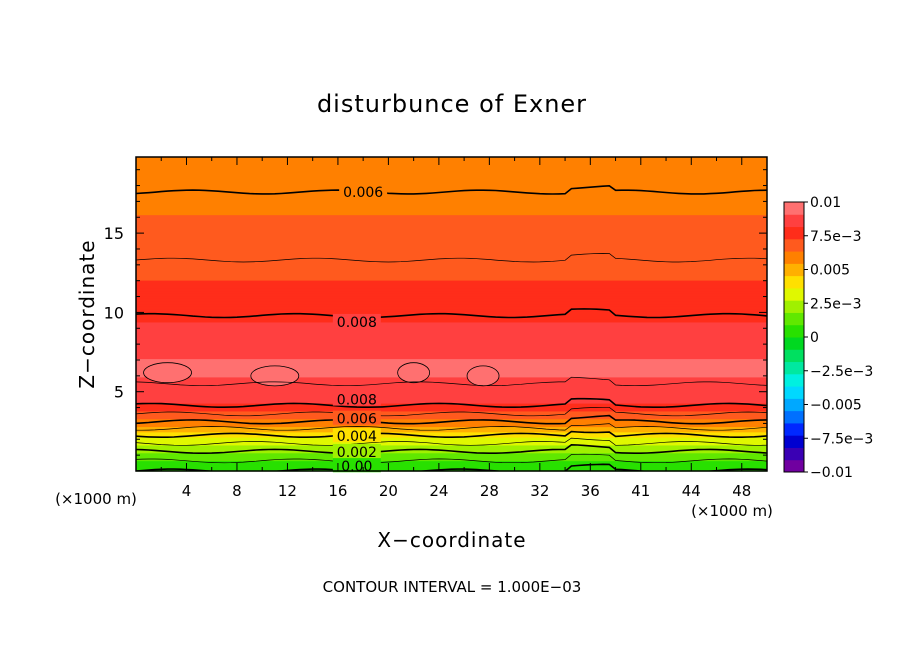 This screenshot has width=904, height=654. Describe the element at coordinates (119, 392) in the screenshot. I see `y-tick-label: 5` at that location.